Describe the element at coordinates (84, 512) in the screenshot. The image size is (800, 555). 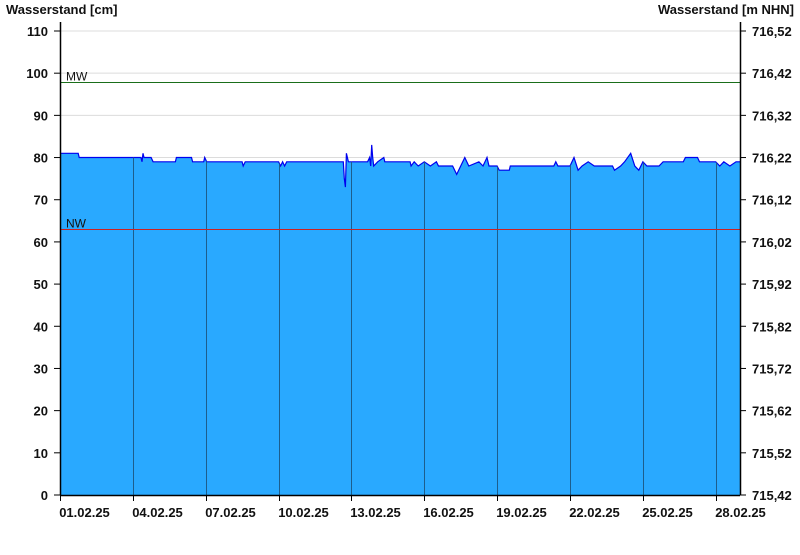
I see `x-tick-label: 01.02.25` at that location.